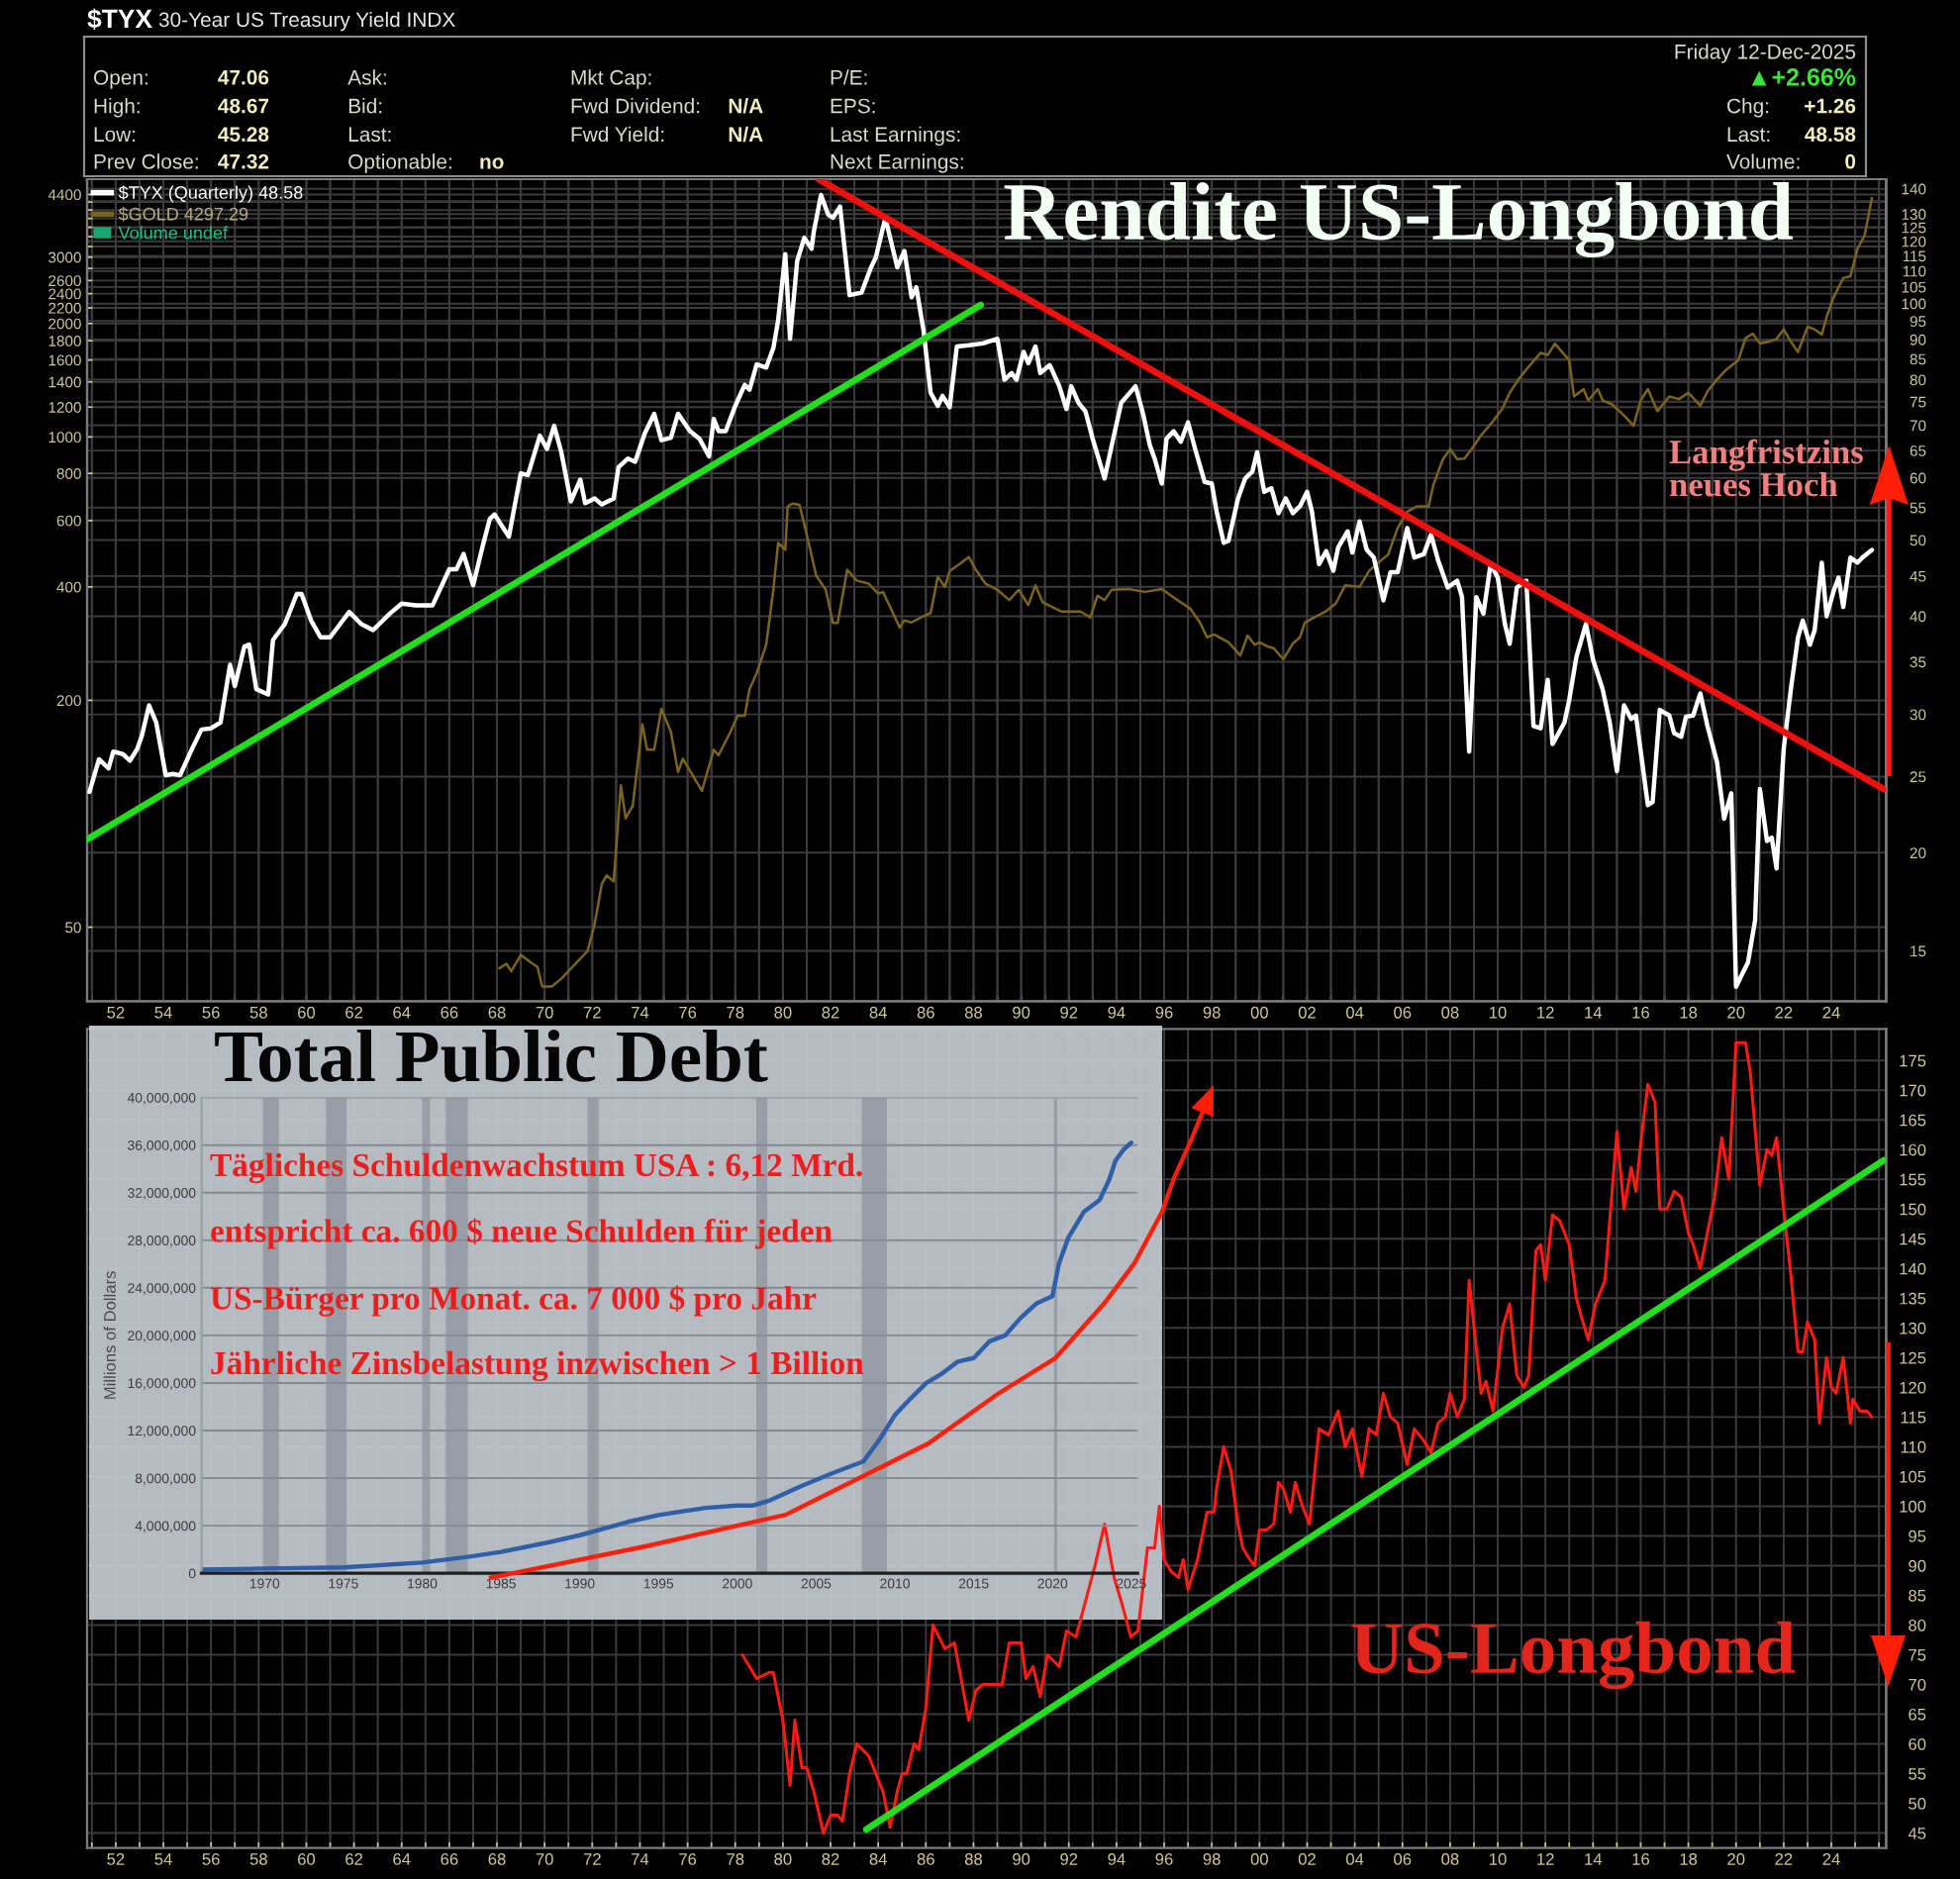 The image size is (1960, 1879). I want to click on y2-tick-label: 115, so click(1913, 1417).